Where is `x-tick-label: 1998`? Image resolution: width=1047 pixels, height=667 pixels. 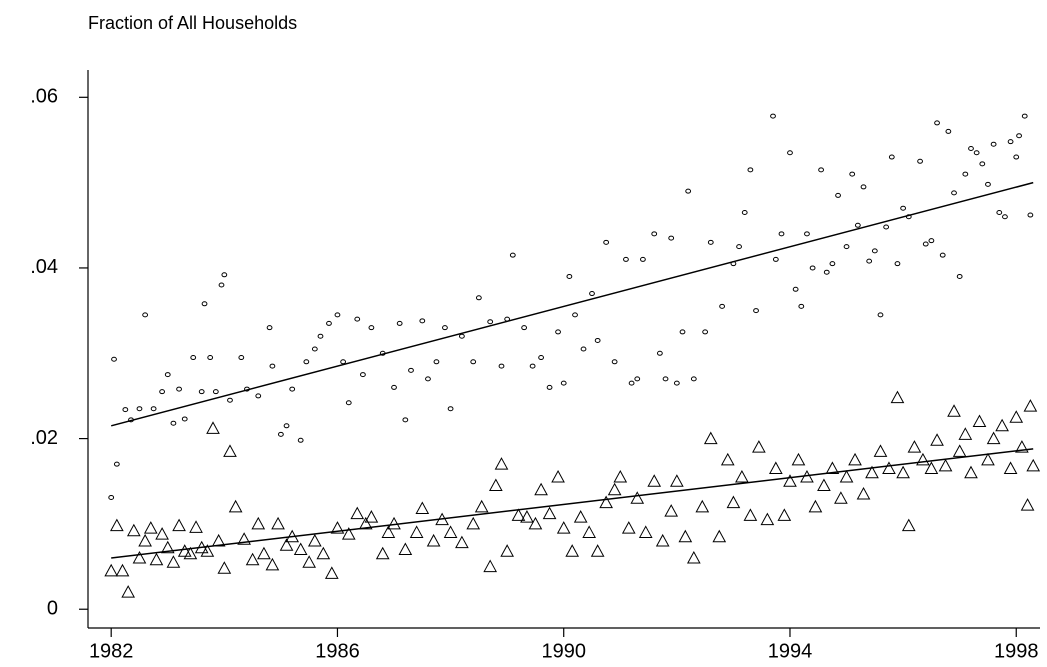
x-tick-label: 1998 is located at coordinates (1016, 651).